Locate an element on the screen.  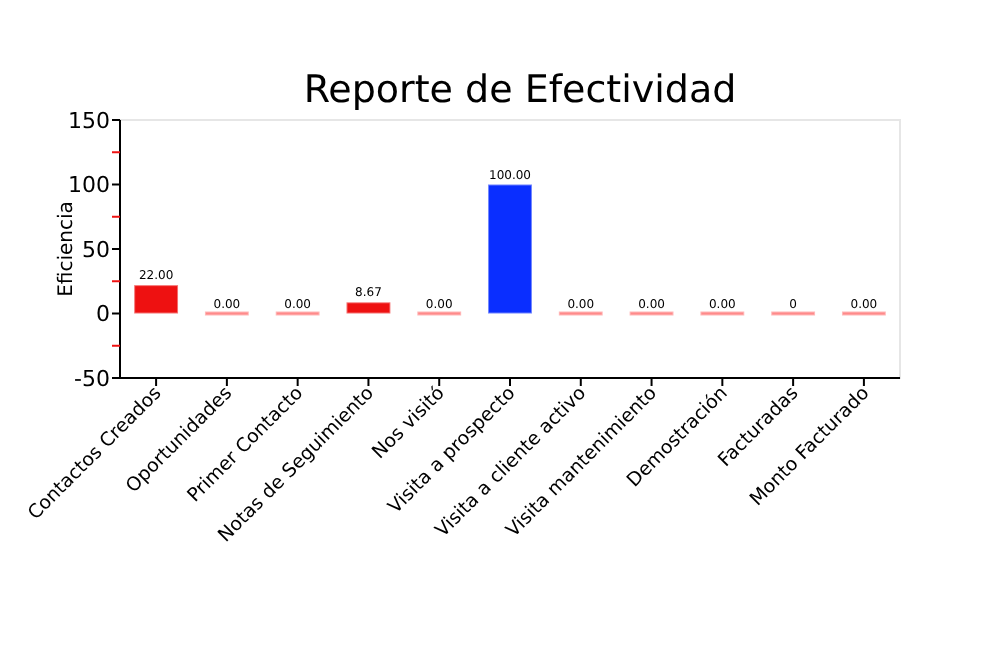
y-tick-label: 50 is located at coordinates (96, 249).